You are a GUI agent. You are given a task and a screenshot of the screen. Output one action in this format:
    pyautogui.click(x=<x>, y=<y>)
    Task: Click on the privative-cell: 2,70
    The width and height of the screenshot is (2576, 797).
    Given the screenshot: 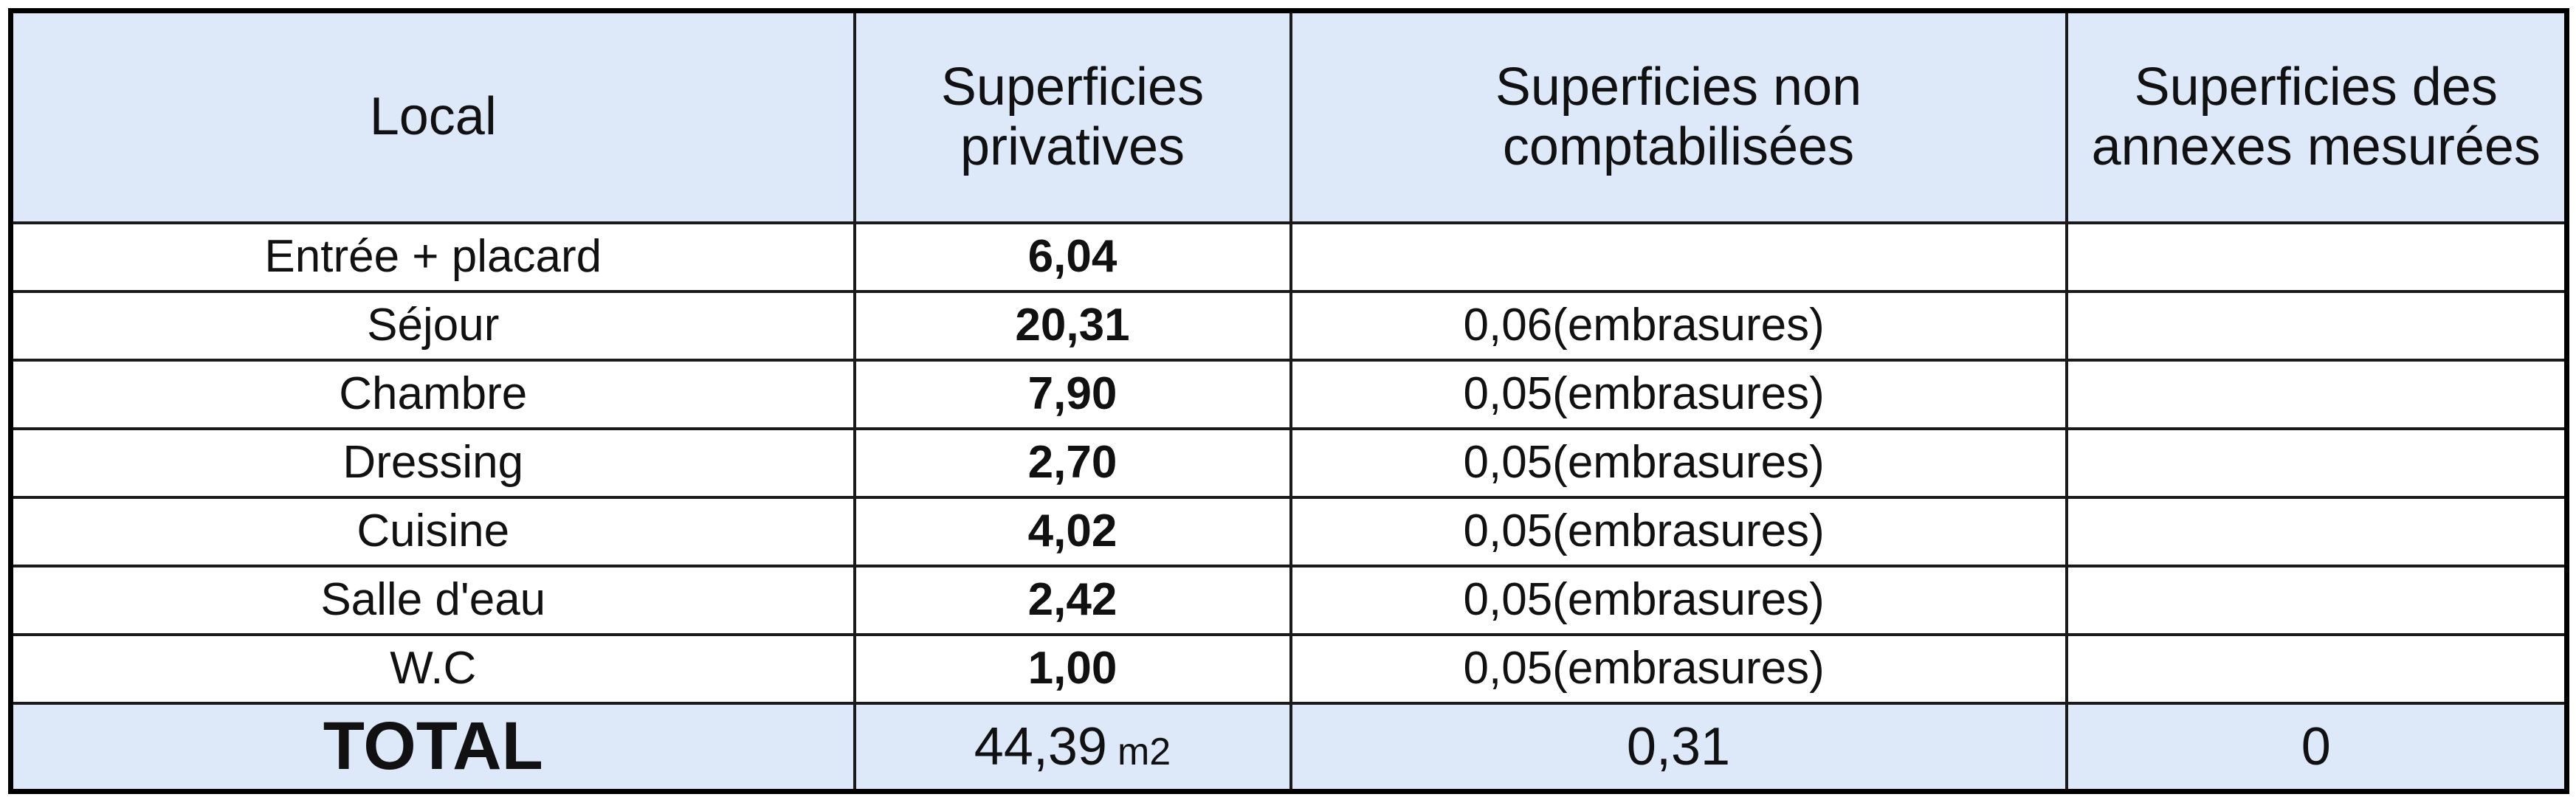 What is the action you would take?
    pyautogui.click(x=1073, y=463)
    